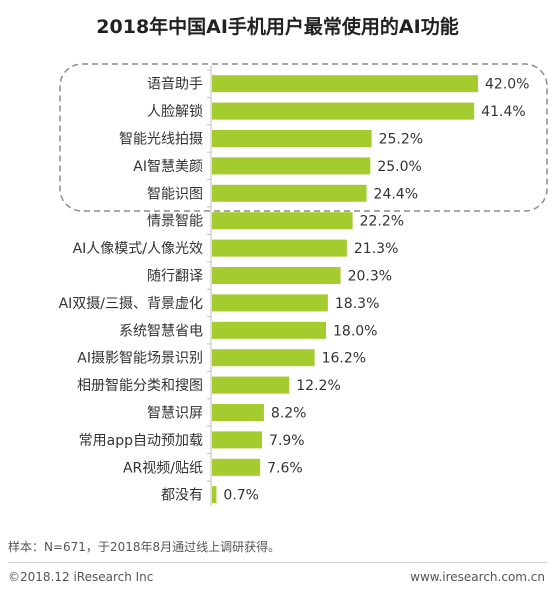  I want to click on value-label: 16.2%, so click(344, 359).